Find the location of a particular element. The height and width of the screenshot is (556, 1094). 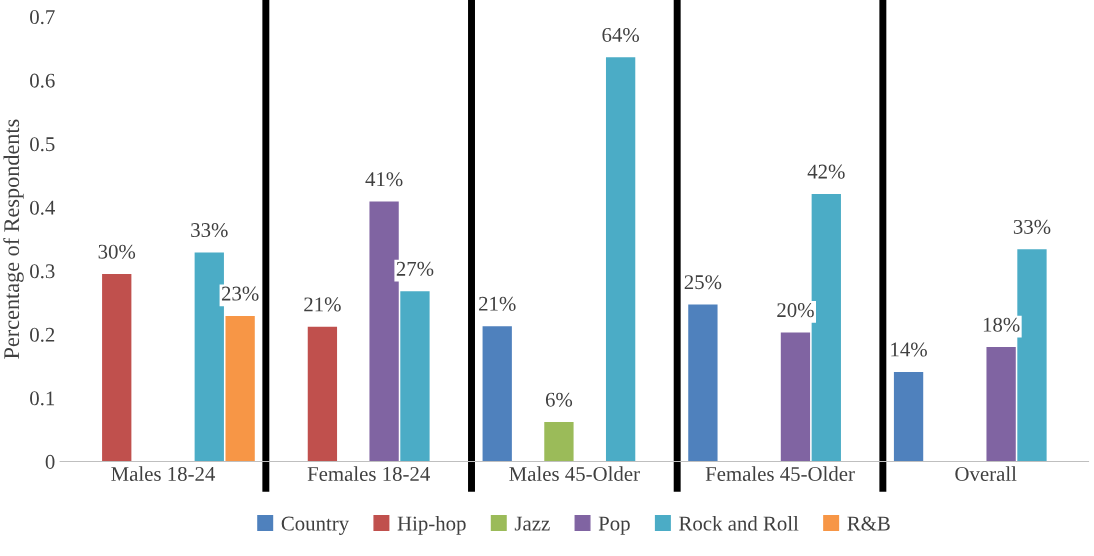

legend-label: Hip-hop is located at coordinates (431, 525).